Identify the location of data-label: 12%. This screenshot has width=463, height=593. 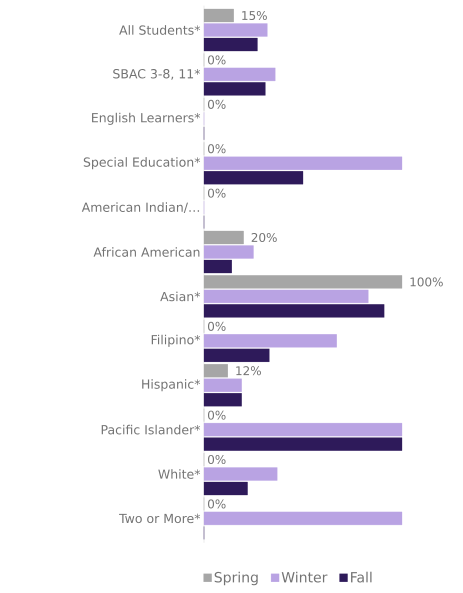
(248, 371).